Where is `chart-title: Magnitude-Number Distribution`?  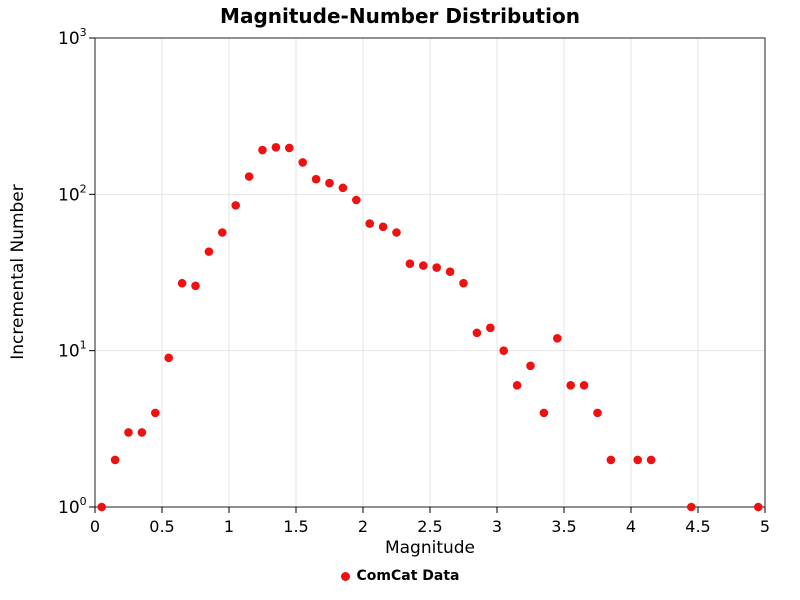 chart-title: Magnitude-Number Distribution is located at coordinates (400, 16).